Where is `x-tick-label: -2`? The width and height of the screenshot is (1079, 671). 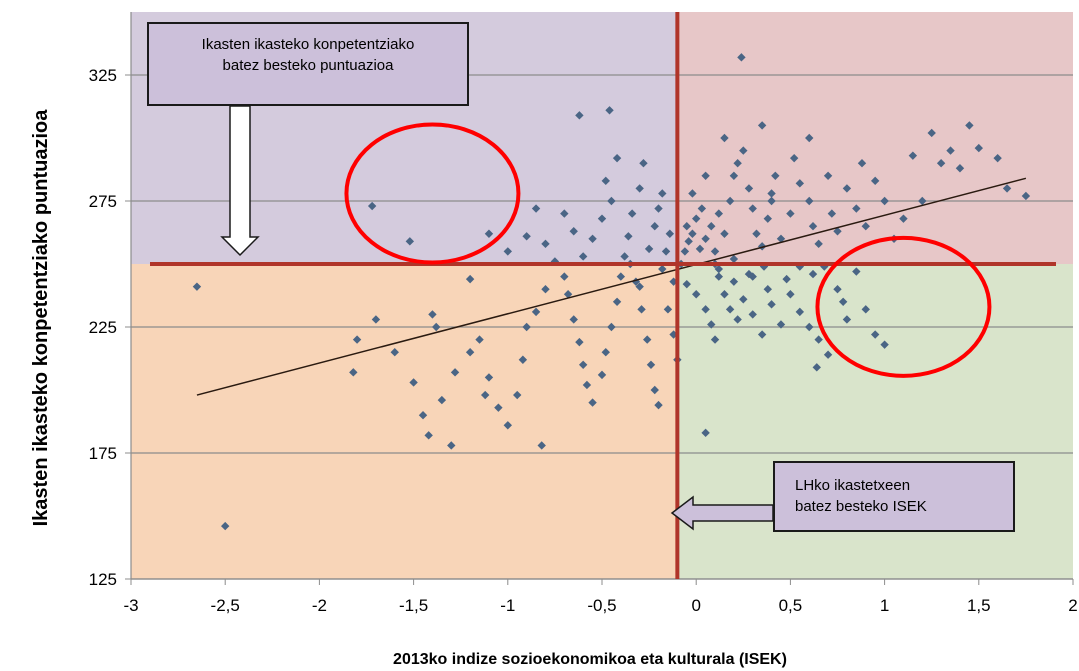 x-tick-label: -2 is located at coordinates (319, 605).